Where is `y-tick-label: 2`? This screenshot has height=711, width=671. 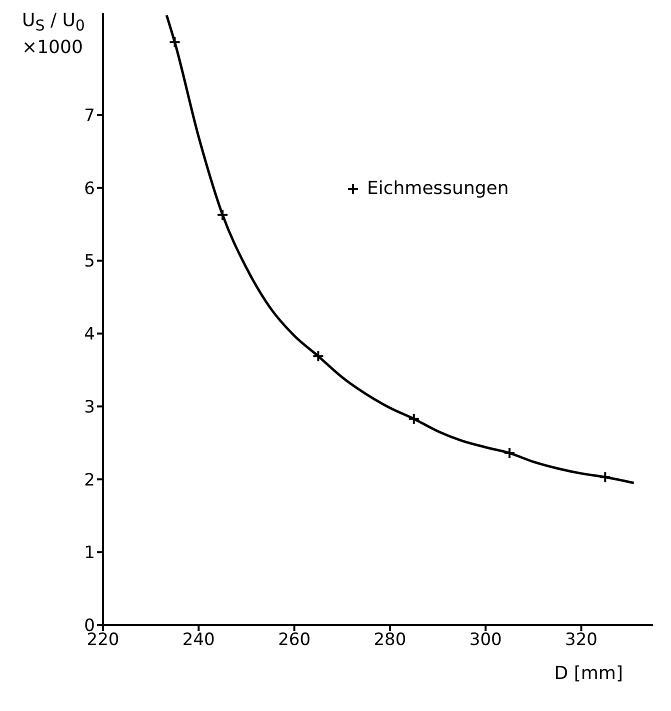 y-tick-label: 2 is located at coordinates (89, 480).